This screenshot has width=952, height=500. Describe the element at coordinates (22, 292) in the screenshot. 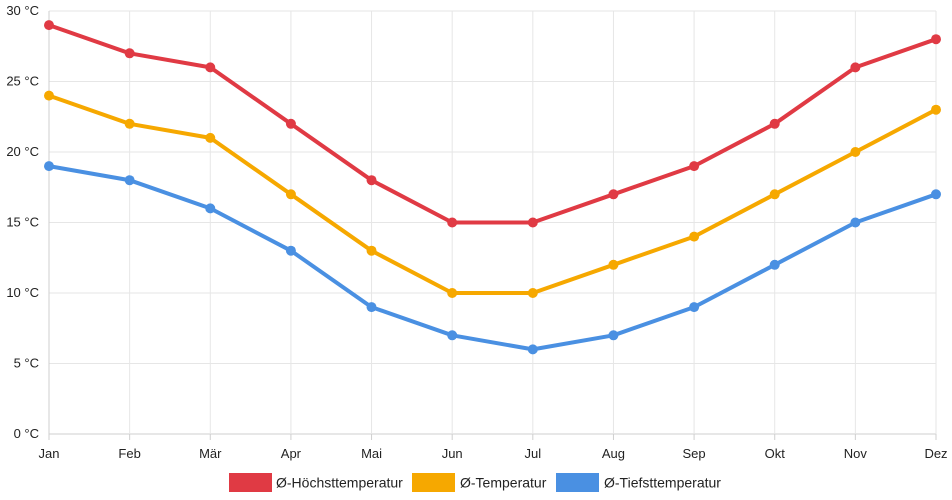

I see `y-tick-label: 10 °C` at that location.